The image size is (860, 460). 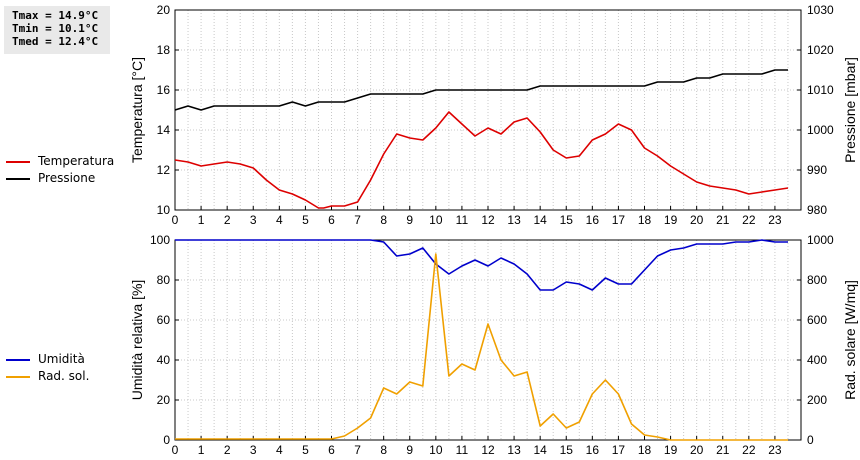 What do you see at coordinates (820, 10) in the screenshot?
I see `y-right-tick-label: 1030` at bounding box center [820, 10].